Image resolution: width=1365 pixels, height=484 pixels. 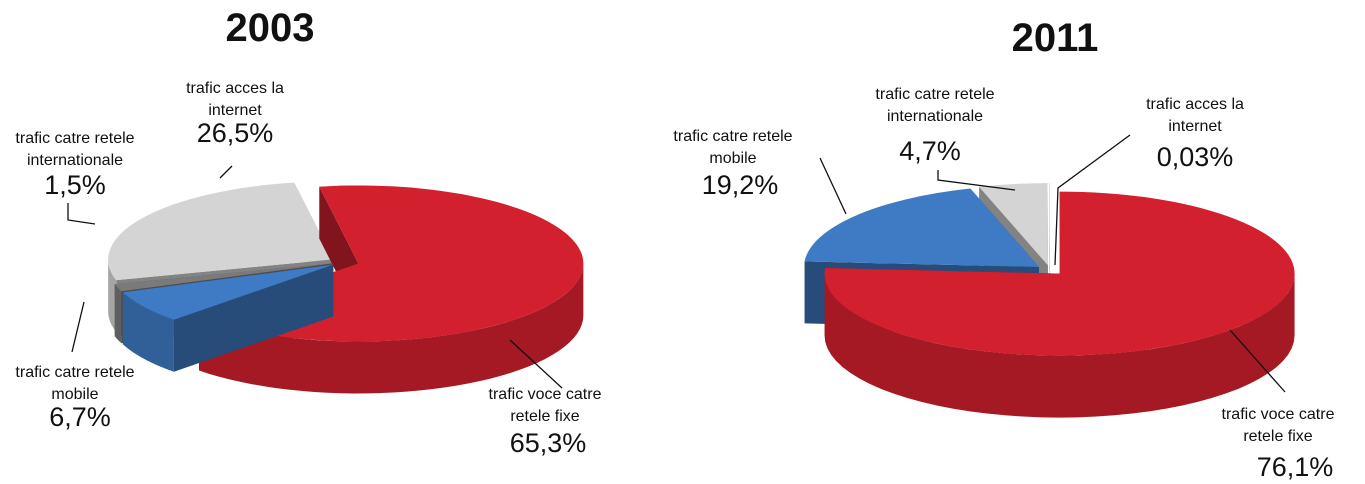 I want to click on value-label: 4,7%, so click(x=930, y=151).